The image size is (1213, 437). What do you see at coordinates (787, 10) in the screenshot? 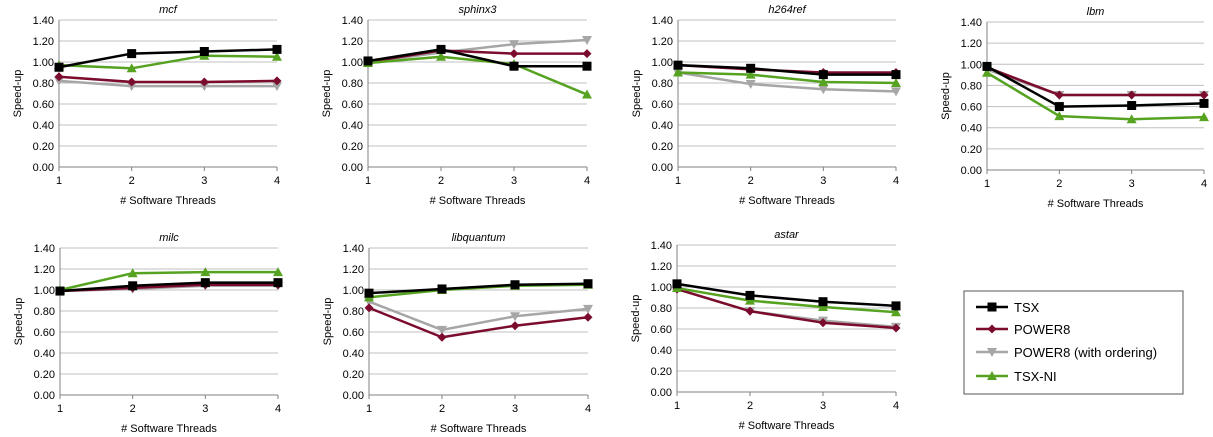
I see `chart-title: h264ref` at bounding box center [787, 10].